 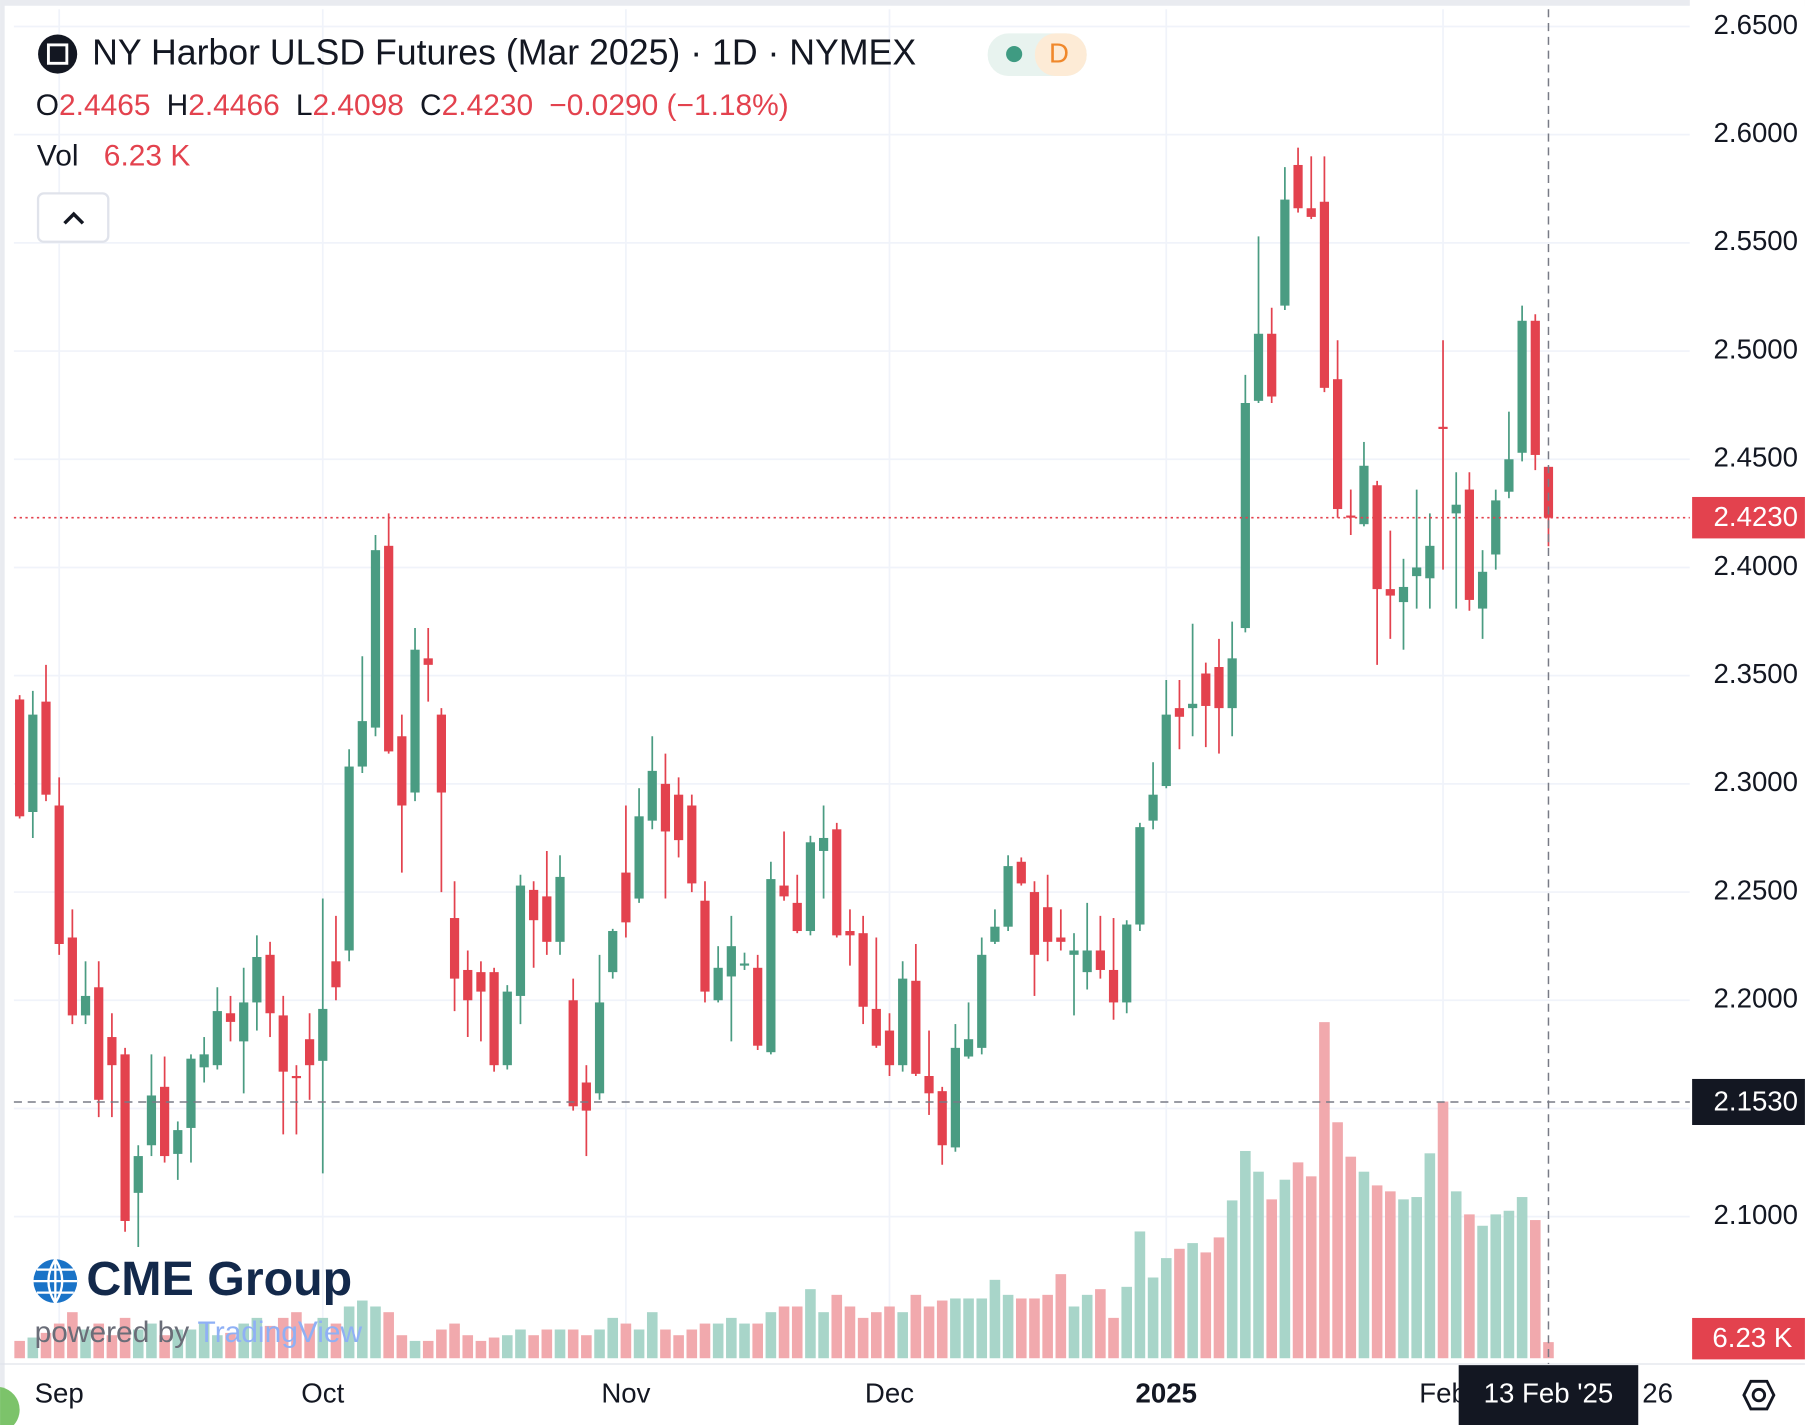 I want to click on x-tick-label: 26, so click(x=1657, y=1392).